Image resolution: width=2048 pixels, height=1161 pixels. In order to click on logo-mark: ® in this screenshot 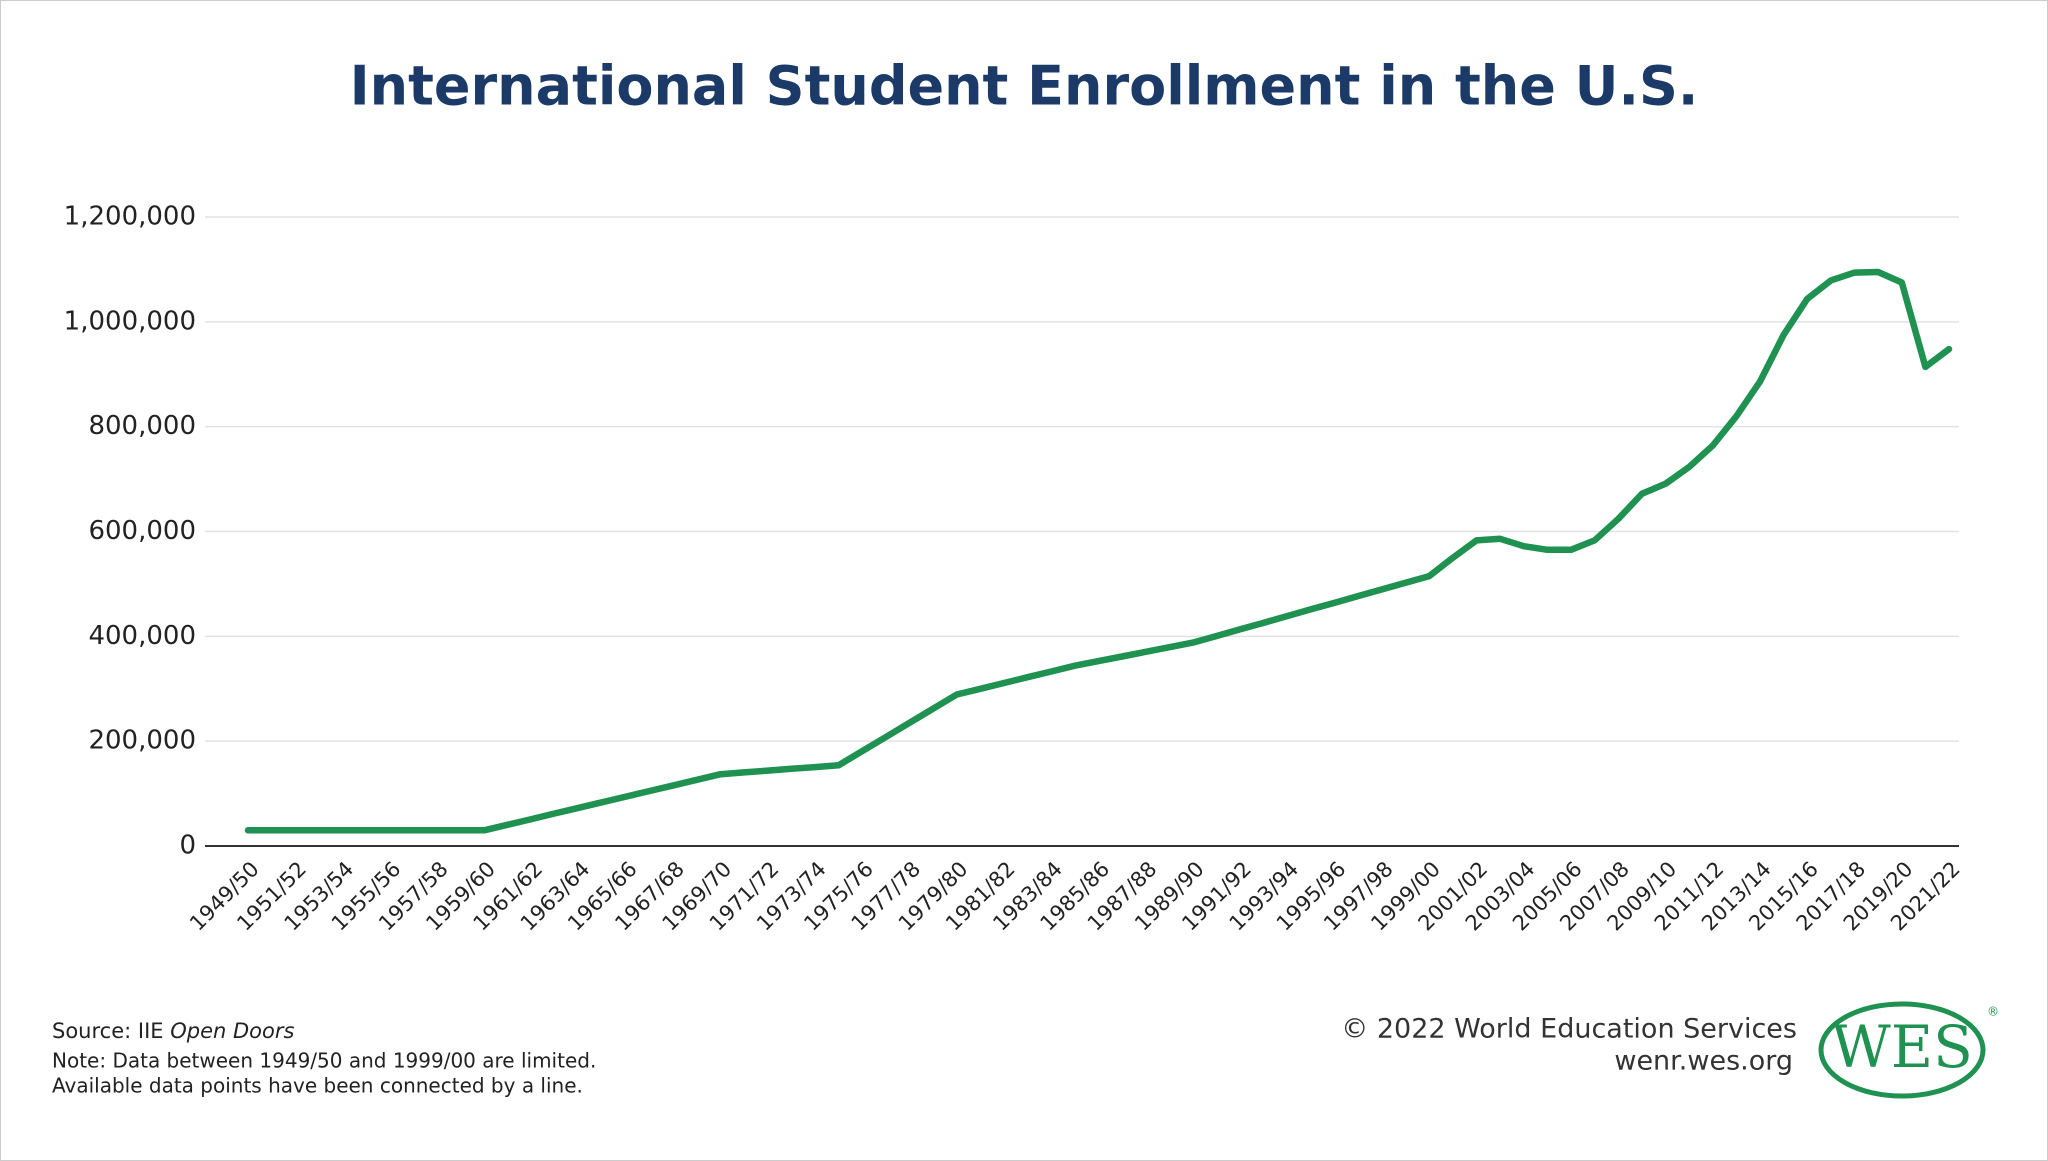, I will do `click(1993, 1012)`.